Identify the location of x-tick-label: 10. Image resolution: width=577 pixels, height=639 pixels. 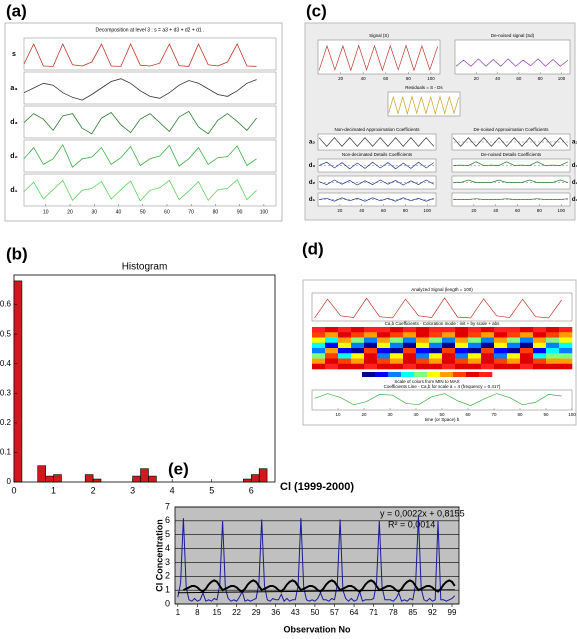
(338, 414).